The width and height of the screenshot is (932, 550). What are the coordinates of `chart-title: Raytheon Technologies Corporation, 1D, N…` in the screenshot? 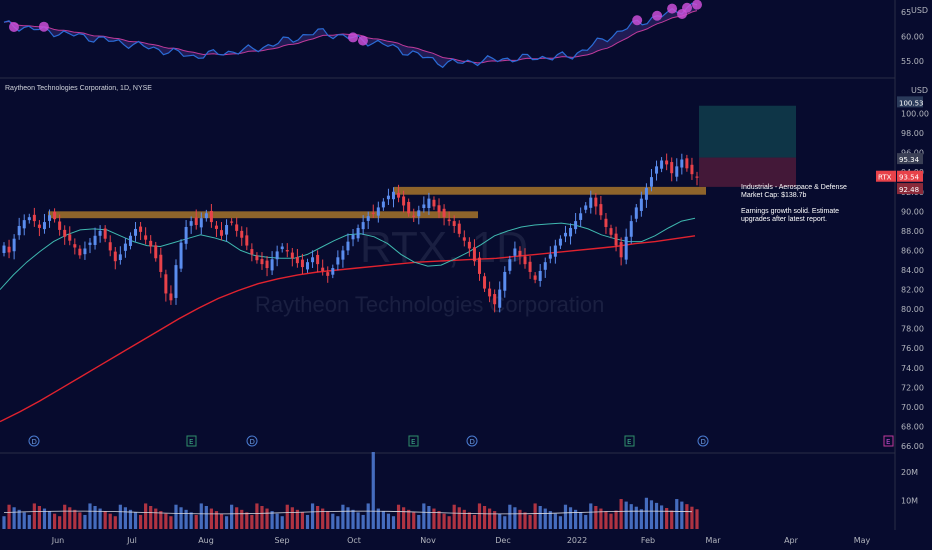 It's located at (78, 88).